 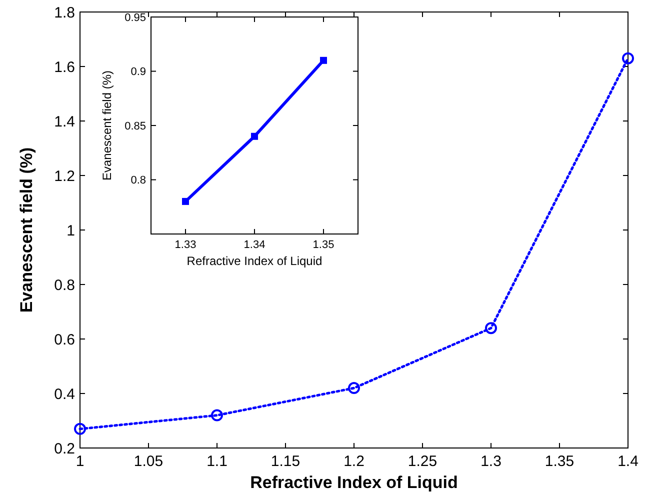 What do you see at coordinates (138, 72) in the screenshot?
I see `y-tick-label: 0.9` at bounding box center [138, 72].